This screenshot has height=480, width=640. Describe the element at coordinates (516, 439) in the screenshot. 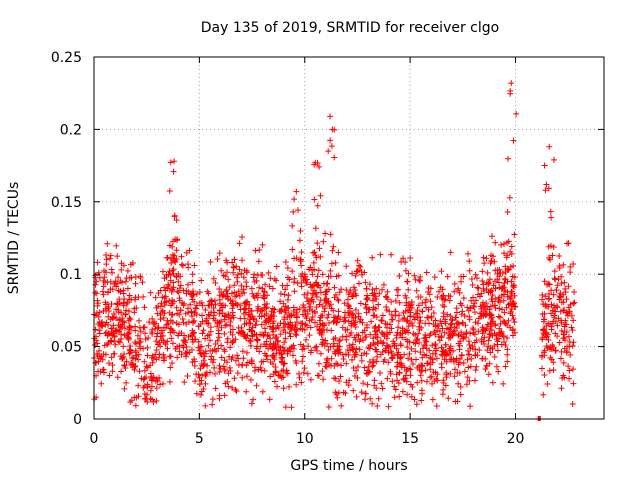

I see `x-tick-label: 20` at that location.